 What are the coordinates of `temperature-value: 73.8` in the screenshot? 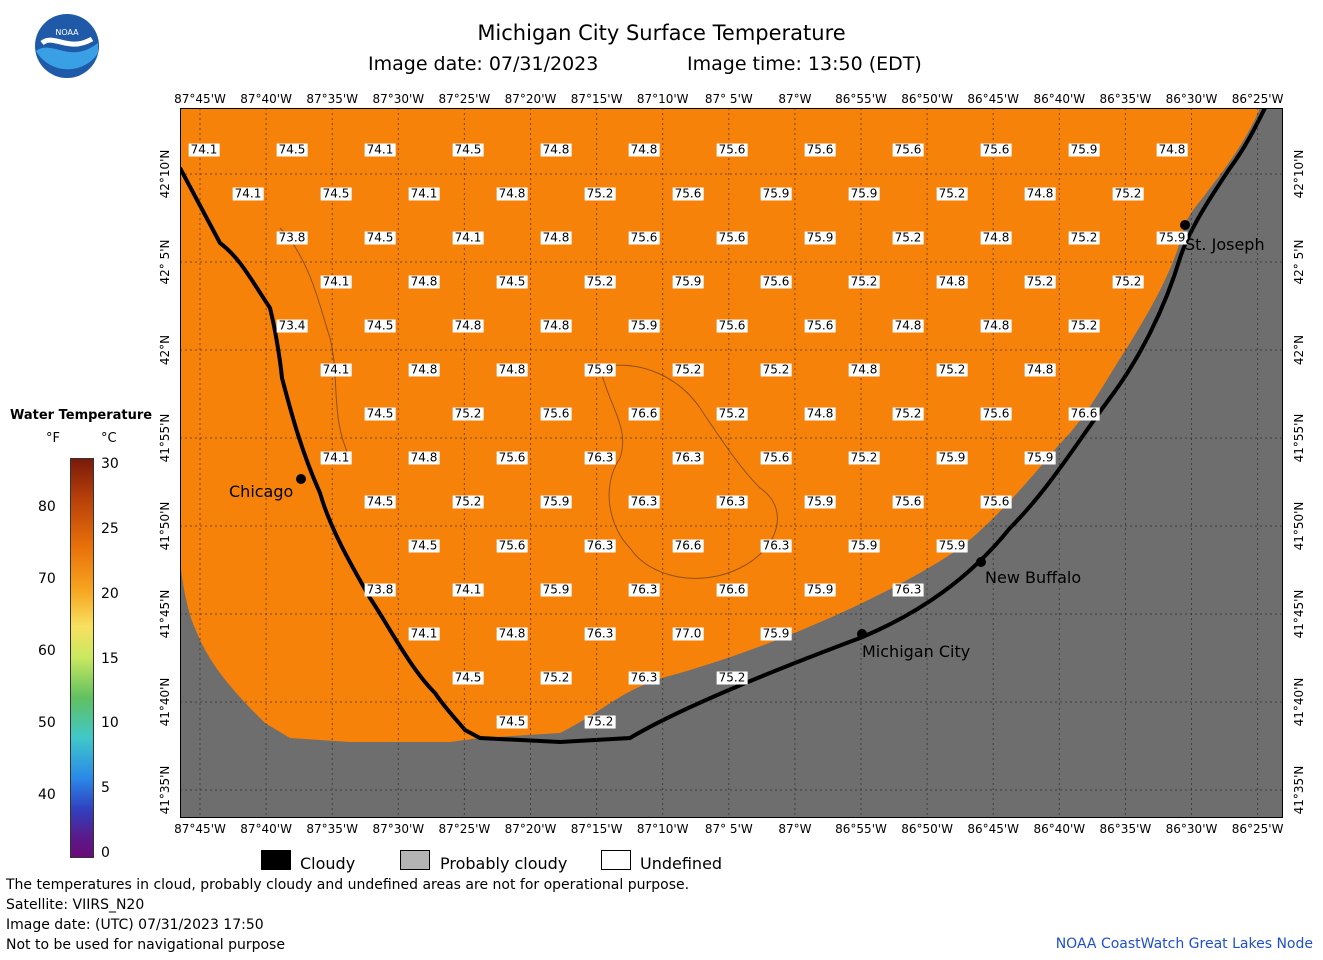 It's located at (380, 589).